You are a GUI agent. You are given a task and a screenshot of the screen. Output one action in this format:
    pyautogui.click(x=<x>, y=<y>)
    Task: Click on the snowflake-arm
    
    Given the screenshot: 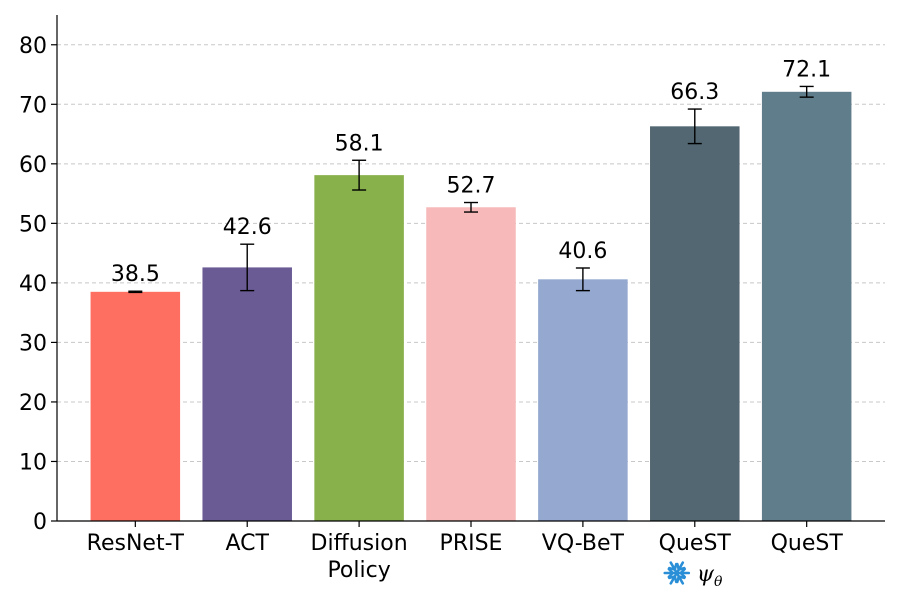 What is the action you would take?
    pyautogui.click(x=677, y=573)
    